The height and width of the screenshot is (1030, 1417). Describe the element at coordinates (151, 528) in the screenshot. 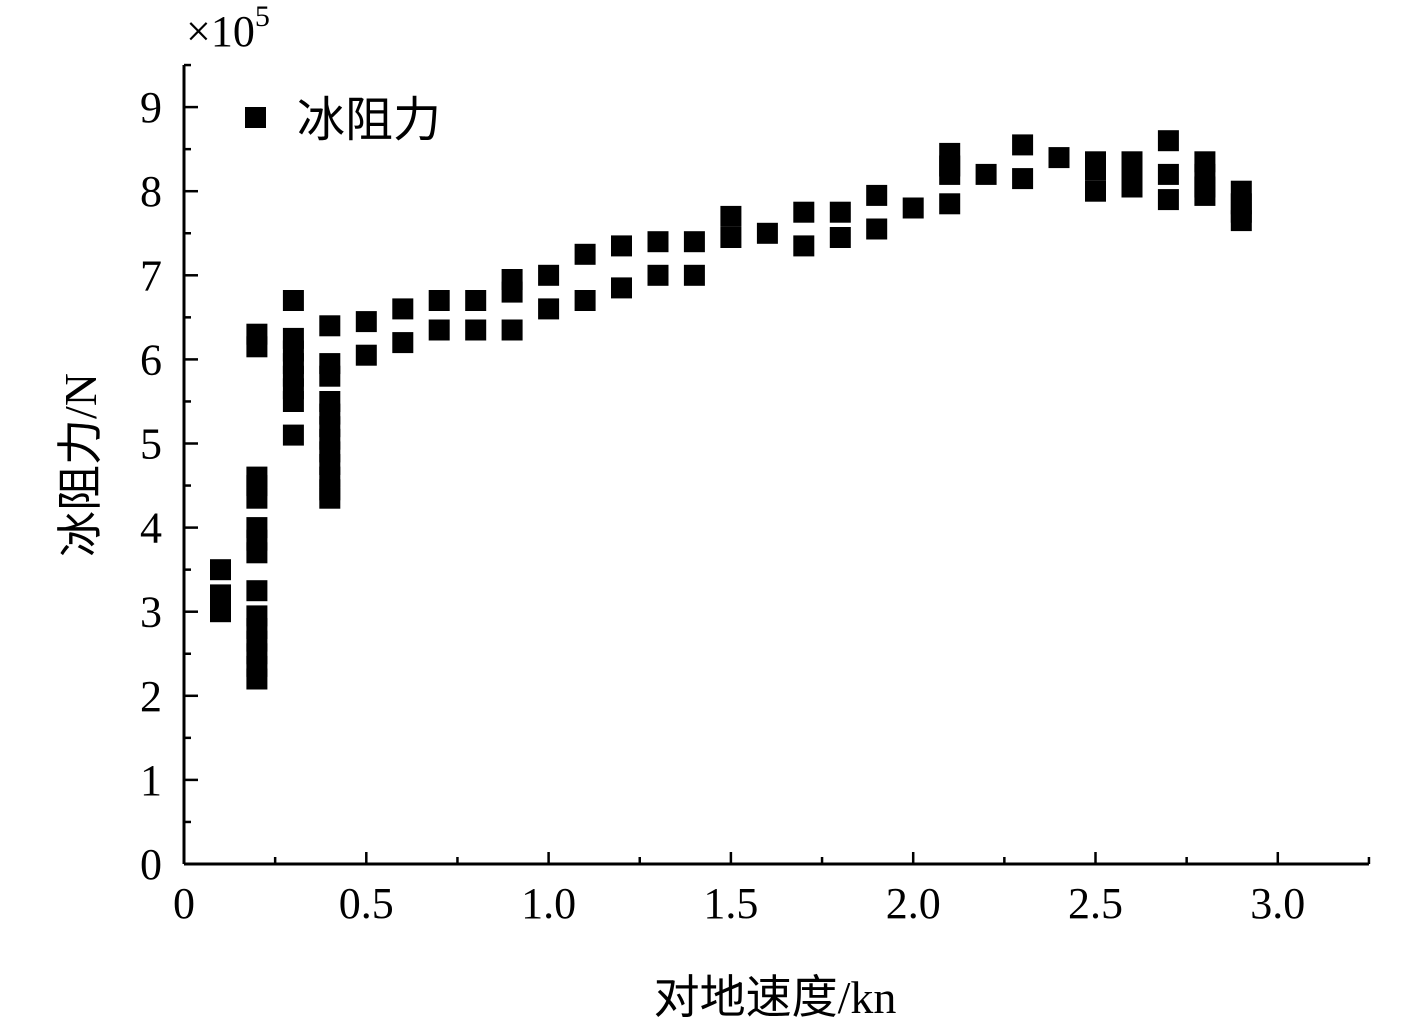

I see `y-tick-label: 4` at that location.